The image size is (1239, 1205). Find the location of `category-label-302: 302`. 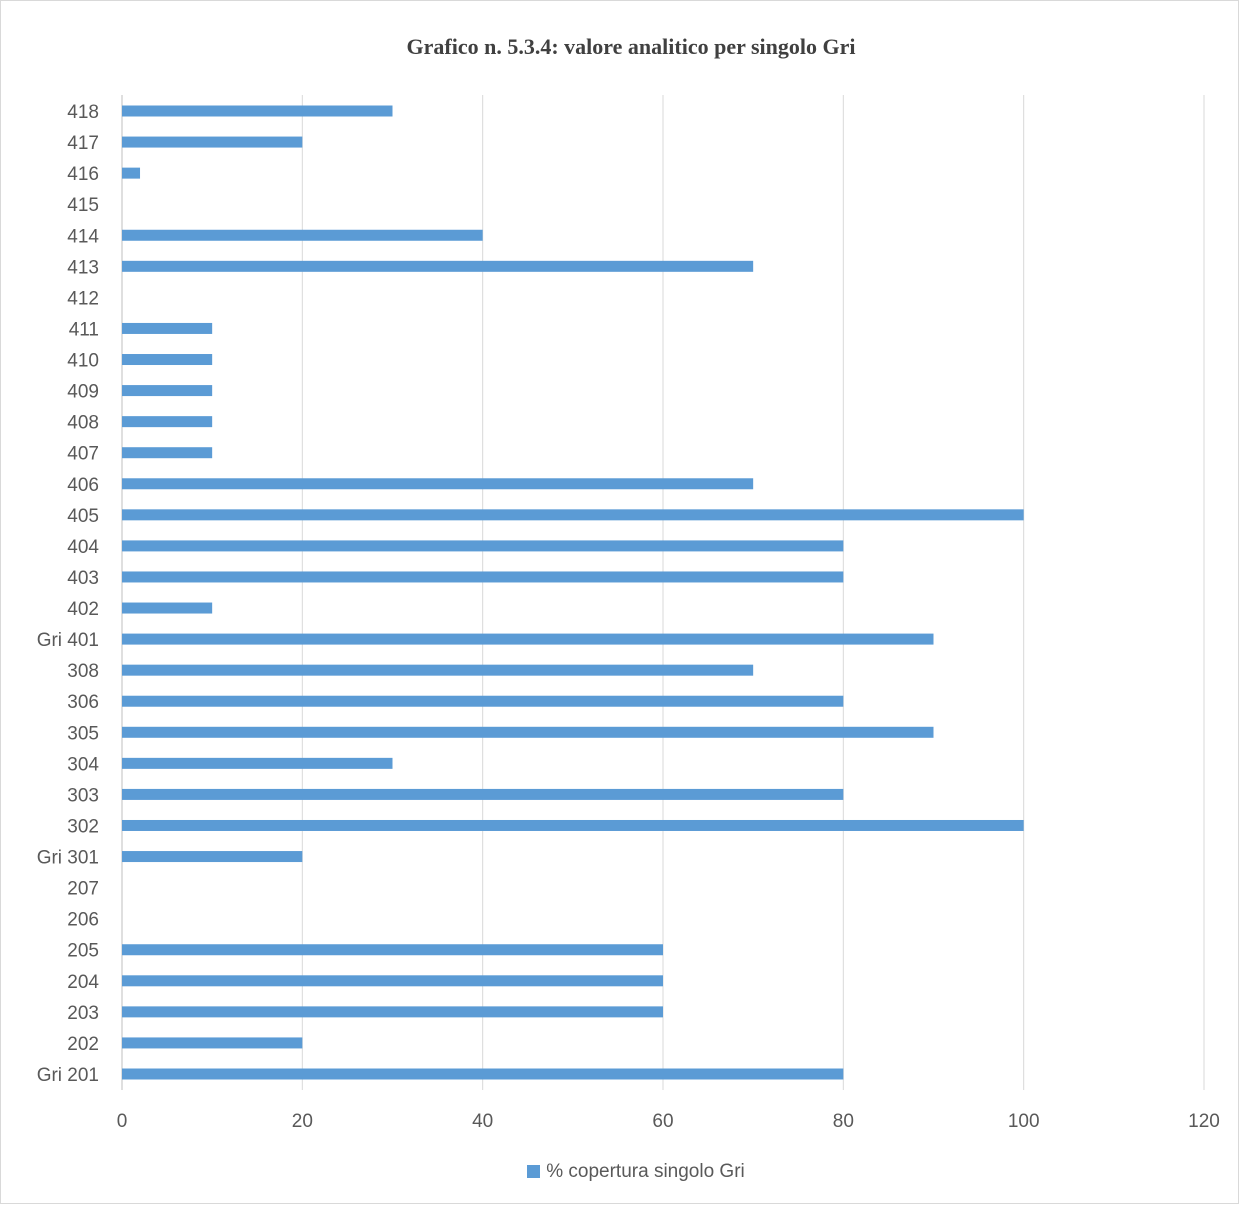

category-label-302: 302 is located at coordinates (83, 826).